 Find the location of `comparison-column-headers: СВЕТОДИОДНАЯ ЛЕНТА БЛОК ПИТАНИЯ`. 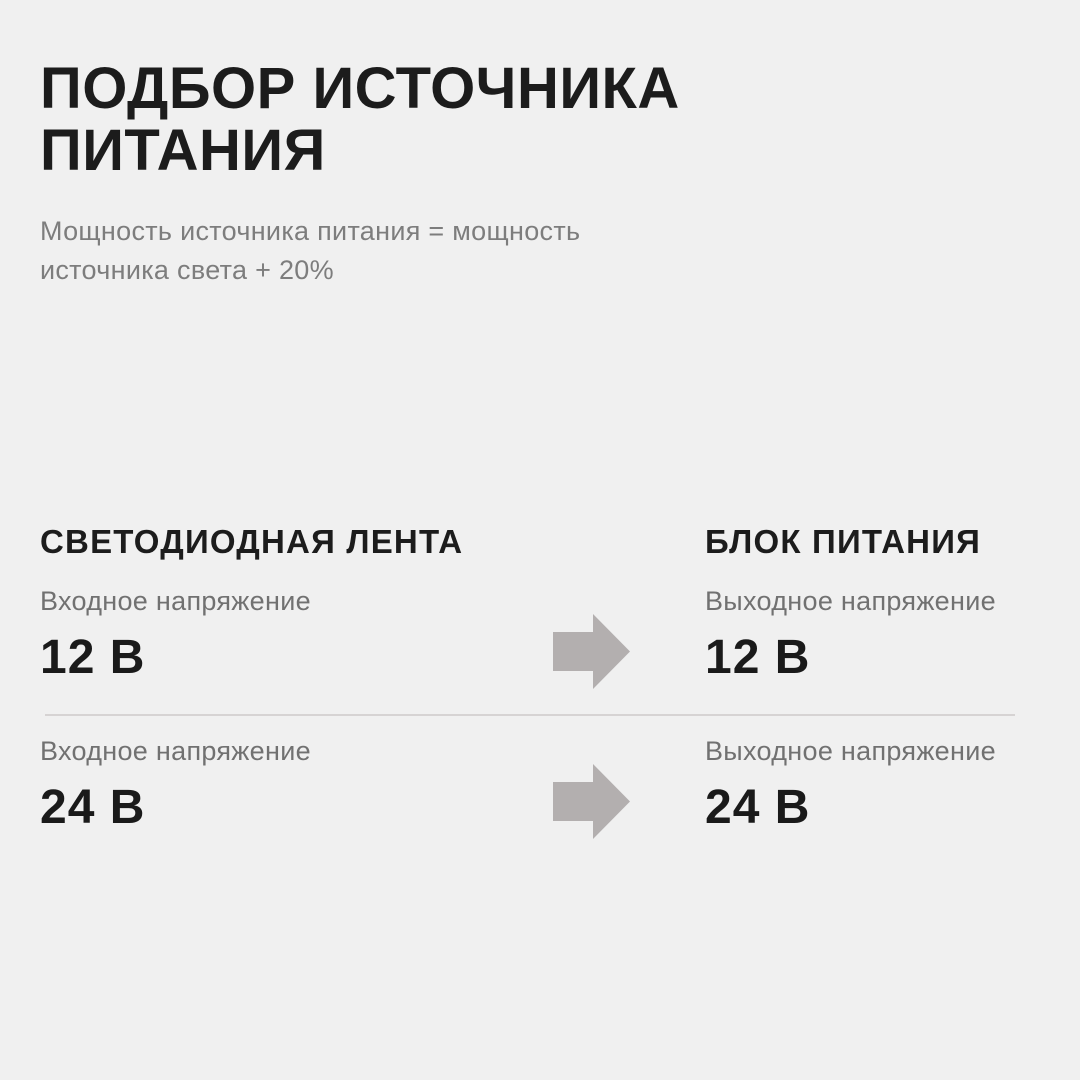

comparison-column-headers: СВЕТОДИОДНАЯ ЛЕНТА БЛОК ПИТАНИЯ is located at coordinates (540, 542).